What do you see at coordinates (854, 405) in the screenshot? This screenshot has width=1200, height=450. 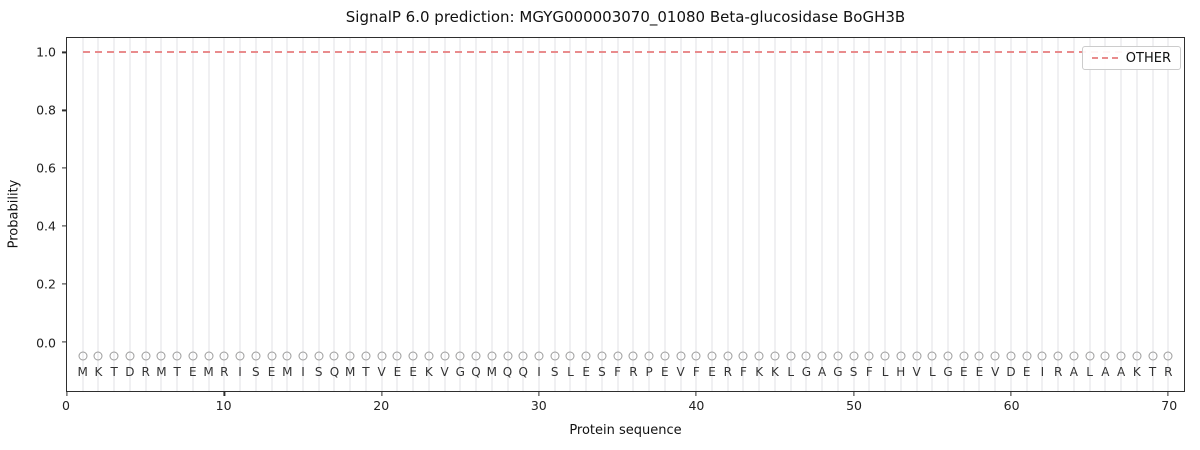 I see `x-tick-label: 50` at bounding box center [854, 405].